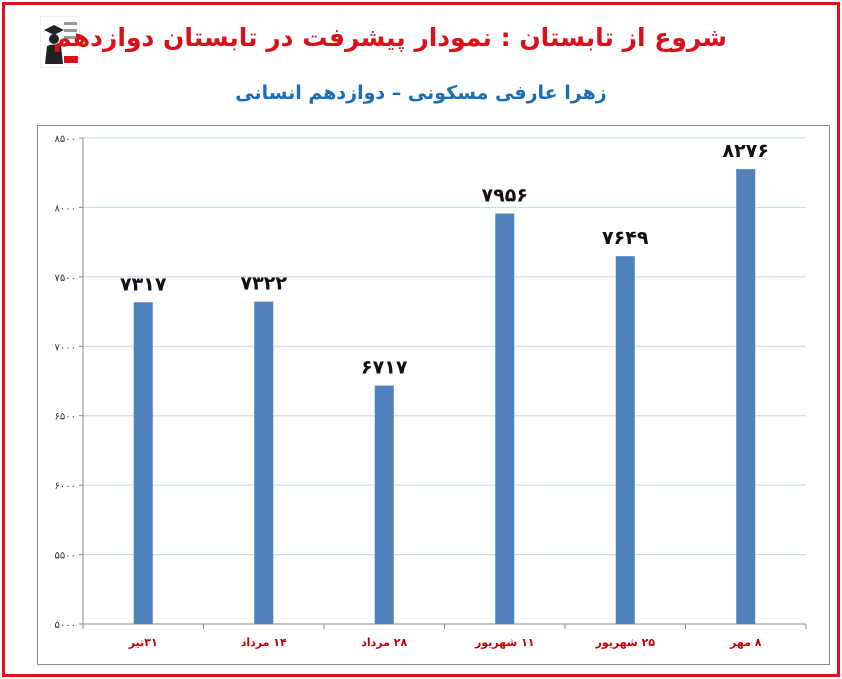  Describe the element at coordinates (65, 278) in the screenshot. I see `y-tick-label: ۷۵۰۰` at that location.